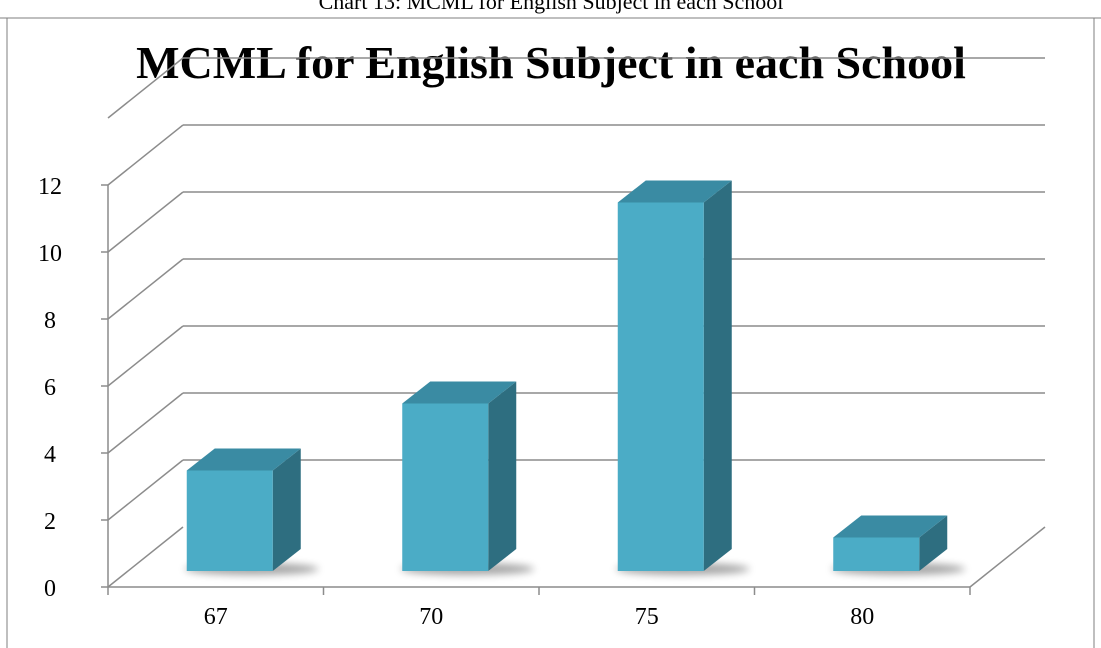 This screenshot has width=1101, height=648. What do you see at coordinates (50, 254) in the screenshot?
I see `y-tick-label: 10` at bounding box center [50, 254].